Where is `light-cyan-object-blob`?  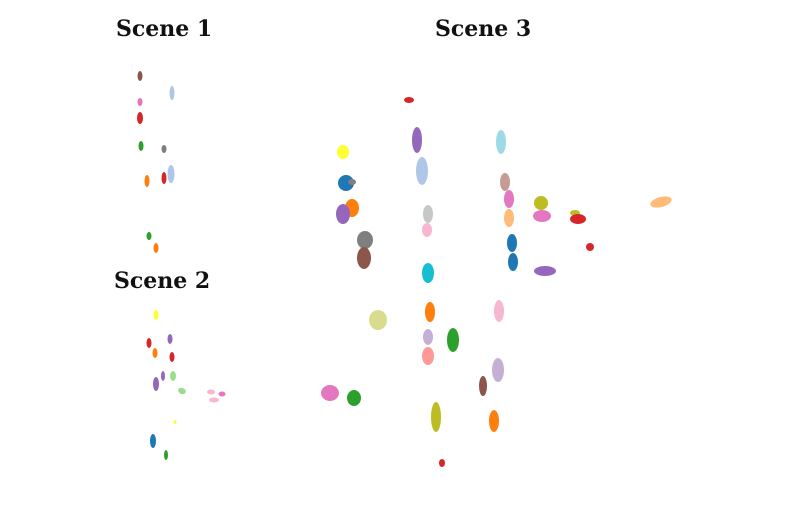
light-cyan-object-blob is located at coordinates (501, 142).